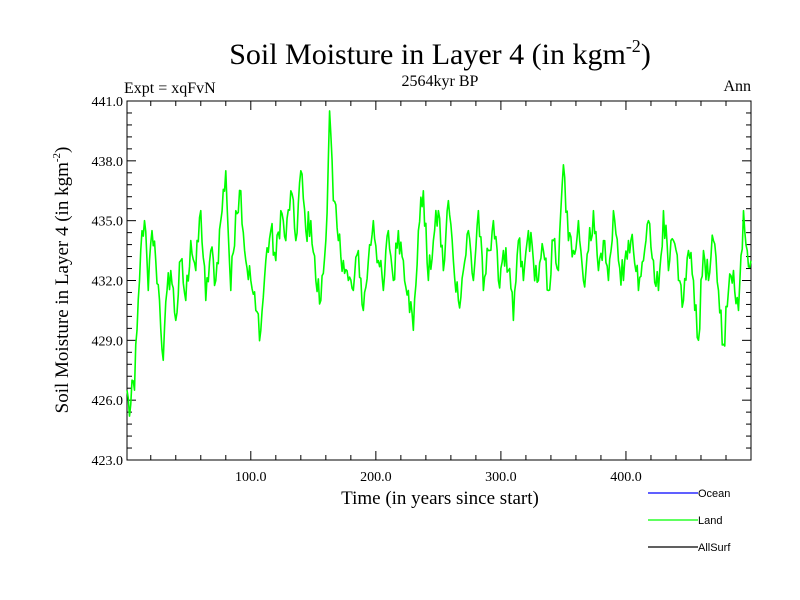  What do you see at coordinates (108, 282) in the screenshot?
I see `y-tick-label: 432.0` at bounding box center [108, 282].